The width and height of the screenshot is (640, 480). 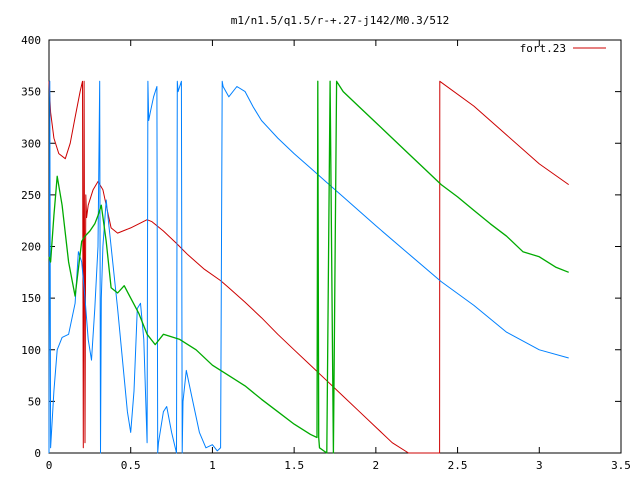 What do you see at coordinates (458, 465) in the screenshot?
I see `x-tick-label: 2.5` at bounding box center [458, 465].